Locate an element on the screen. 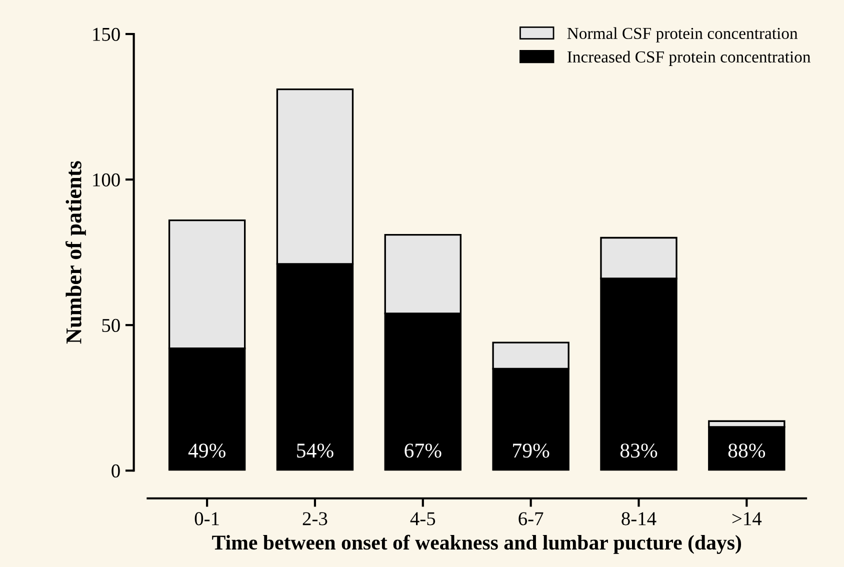 This screenshot has width=844, height=567. annotation: 83% is located at coordinates (639, 451).